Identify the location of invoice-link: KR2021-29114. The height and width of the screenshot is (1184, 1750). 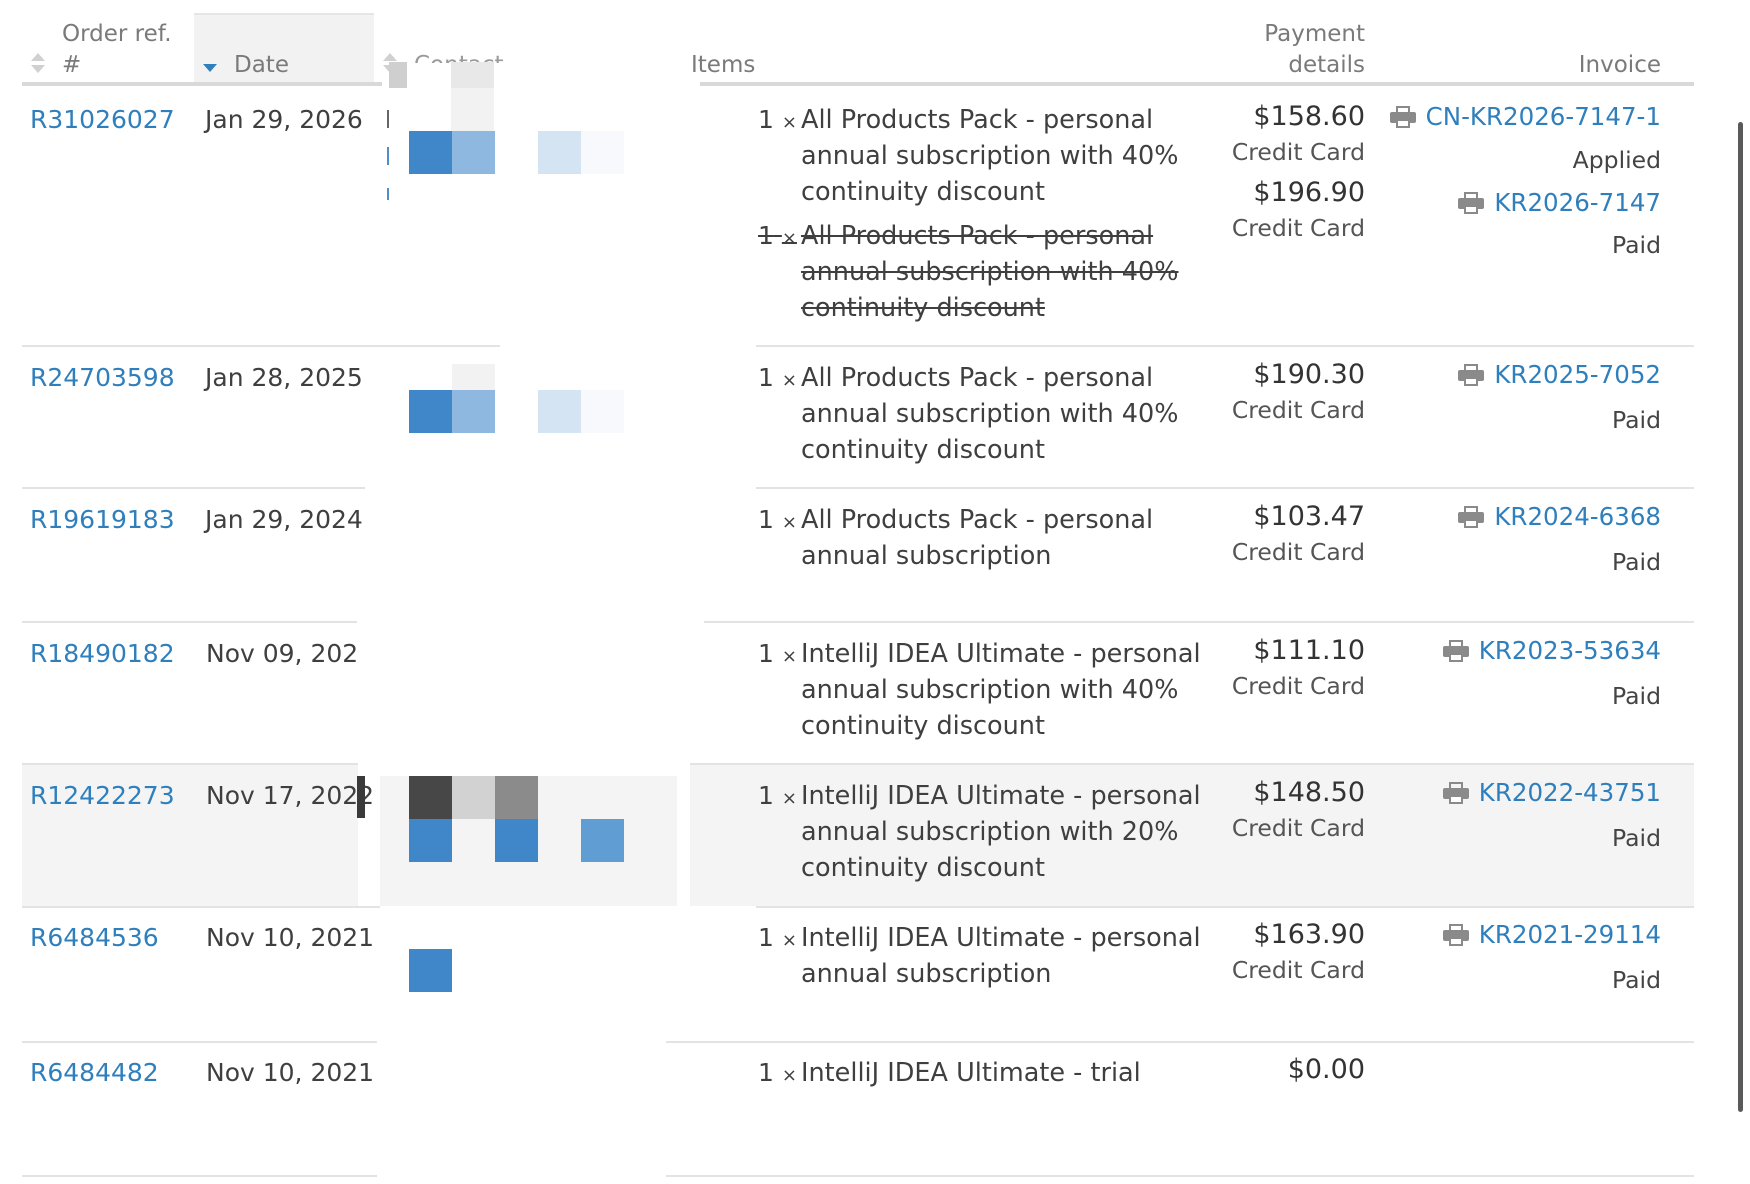
(1569, 934).